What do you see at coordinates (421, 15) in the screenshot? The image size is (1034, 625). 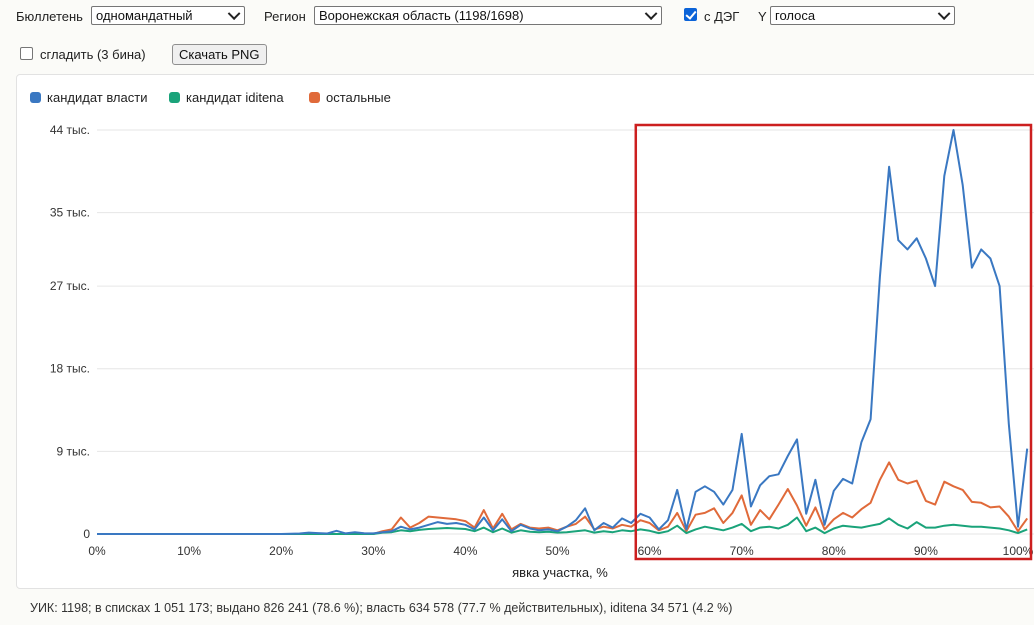 I see `region-select-value: Воронежская область (1198/1698)` at bounding box center [421, 15].